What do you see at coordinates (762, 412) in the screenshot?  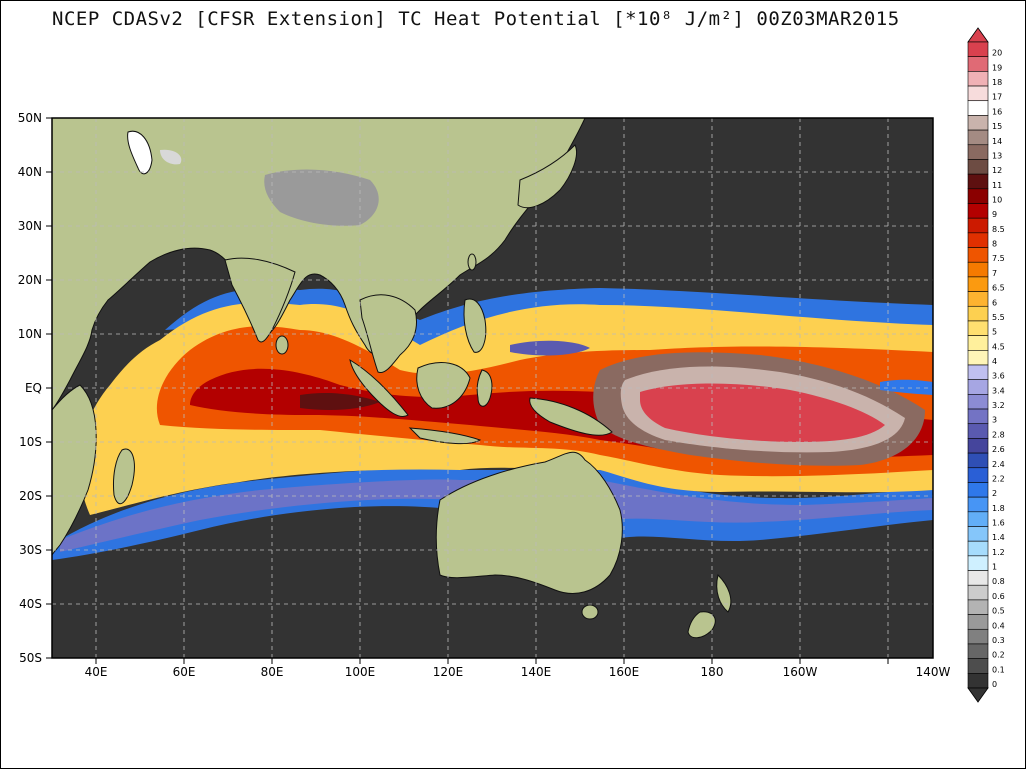 I see `pacific-pink-pool` at bounding box center [762, 412].